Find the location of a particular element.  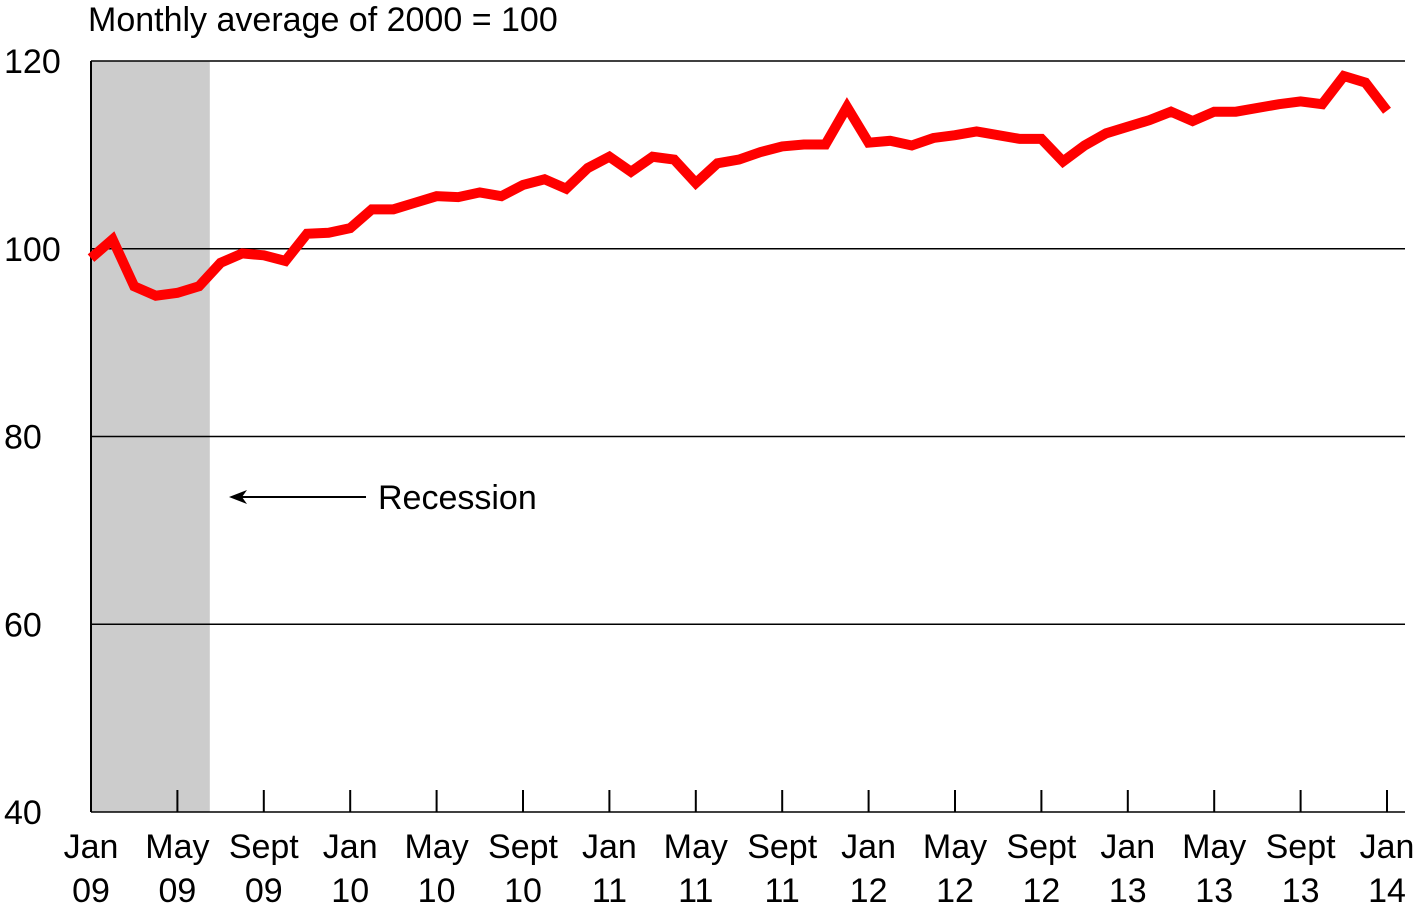

y-axis-tick-labels: 40 60 80 100 120 is located at coordinates (32, 437).